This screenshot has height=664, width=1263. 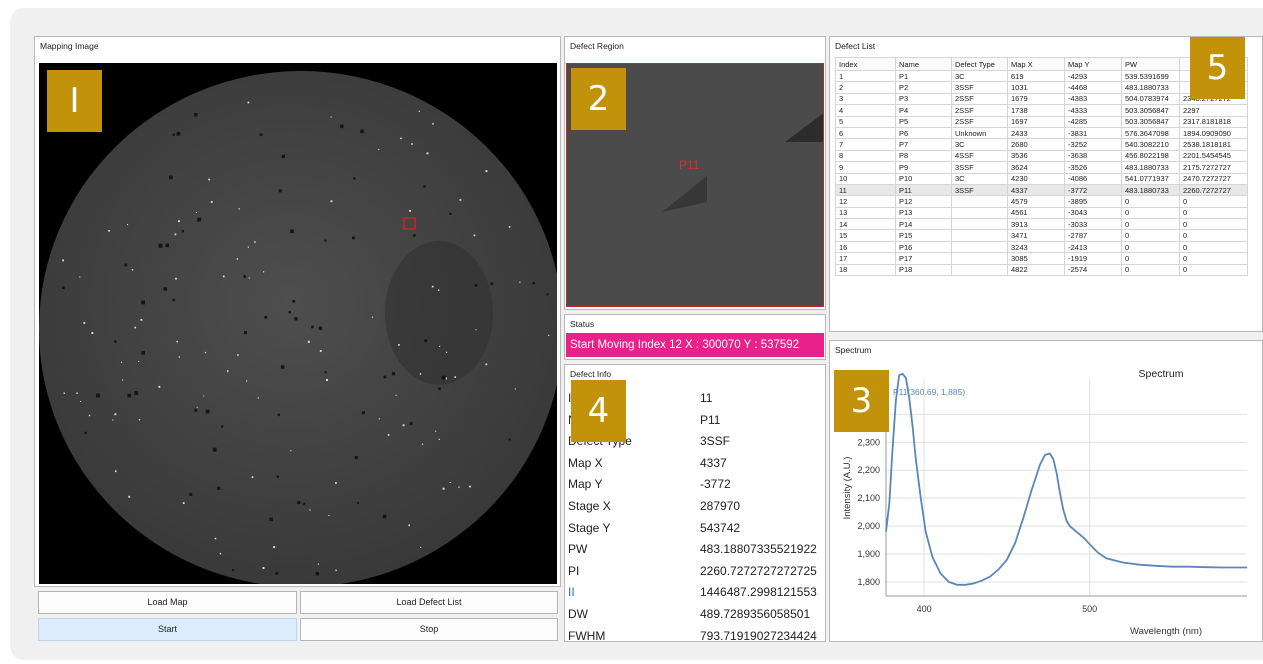 I want to click on table-cell: -3252, so click(x=1093, y=144).